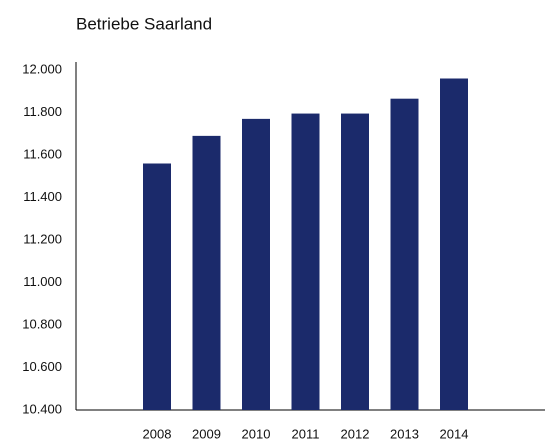 The width and height of the screenshot is (552, 441). I want to click on y-tick-label: 11.000, so click(42, 281).